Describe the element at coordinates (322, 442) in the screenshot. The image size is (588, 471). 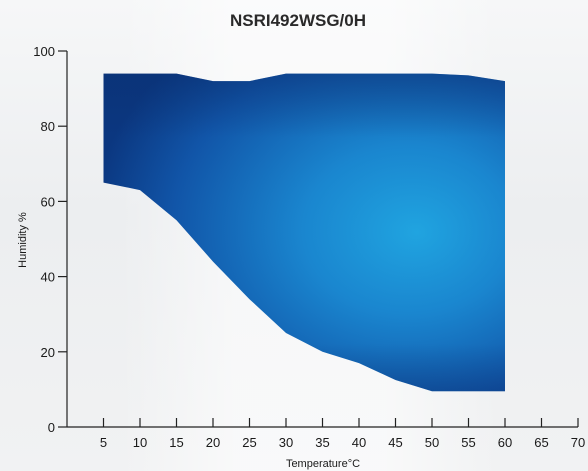
I see `x-tick-label: 35` at that location.